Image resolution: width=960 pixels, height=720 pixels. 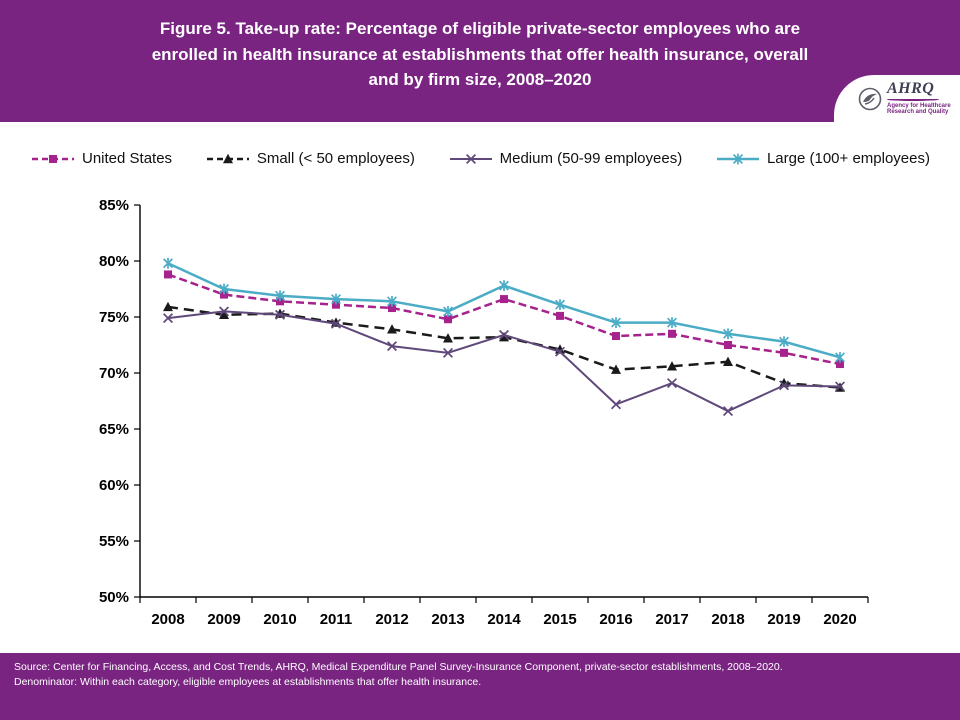 I want to click on x-axis-label: 2018, so click(x=727, y=619).